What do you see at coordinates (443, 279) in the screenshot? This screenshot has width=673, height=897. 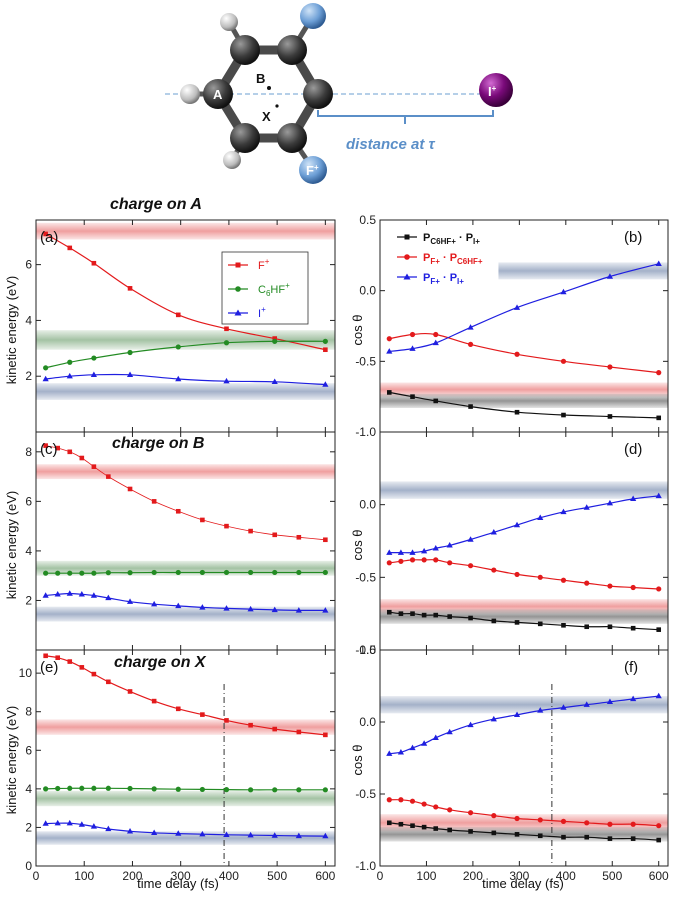 I see `legend-label-f-i: PF+ · PI+` at bounding box center [443, 279].